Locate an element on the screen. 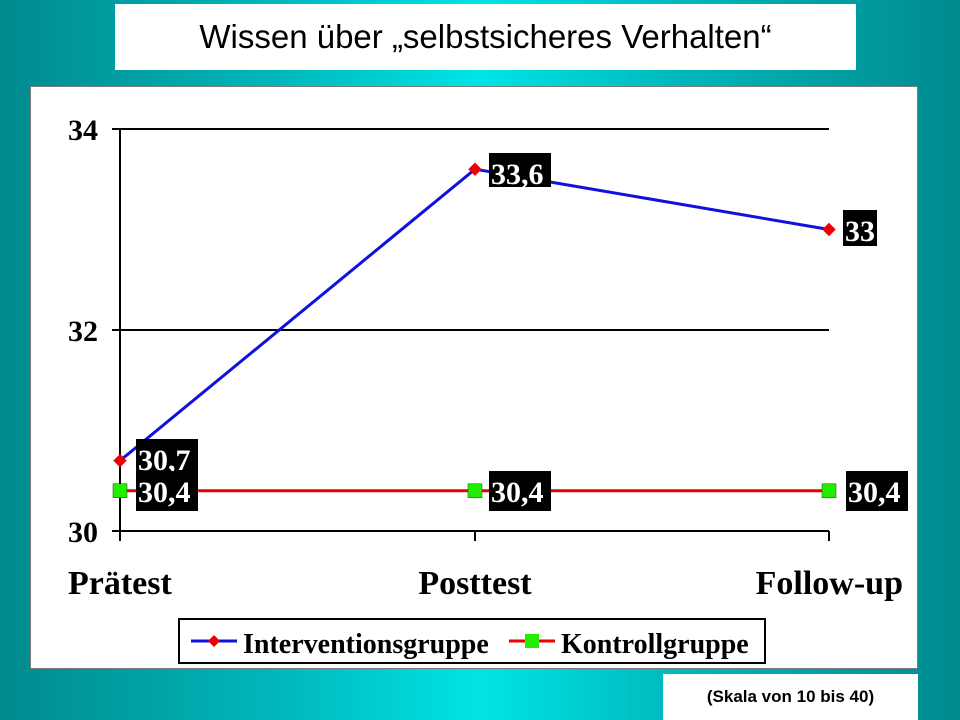 This screenshot has width=960, height=720. y-tick-label: 34 is located at coordinates (83, 130).